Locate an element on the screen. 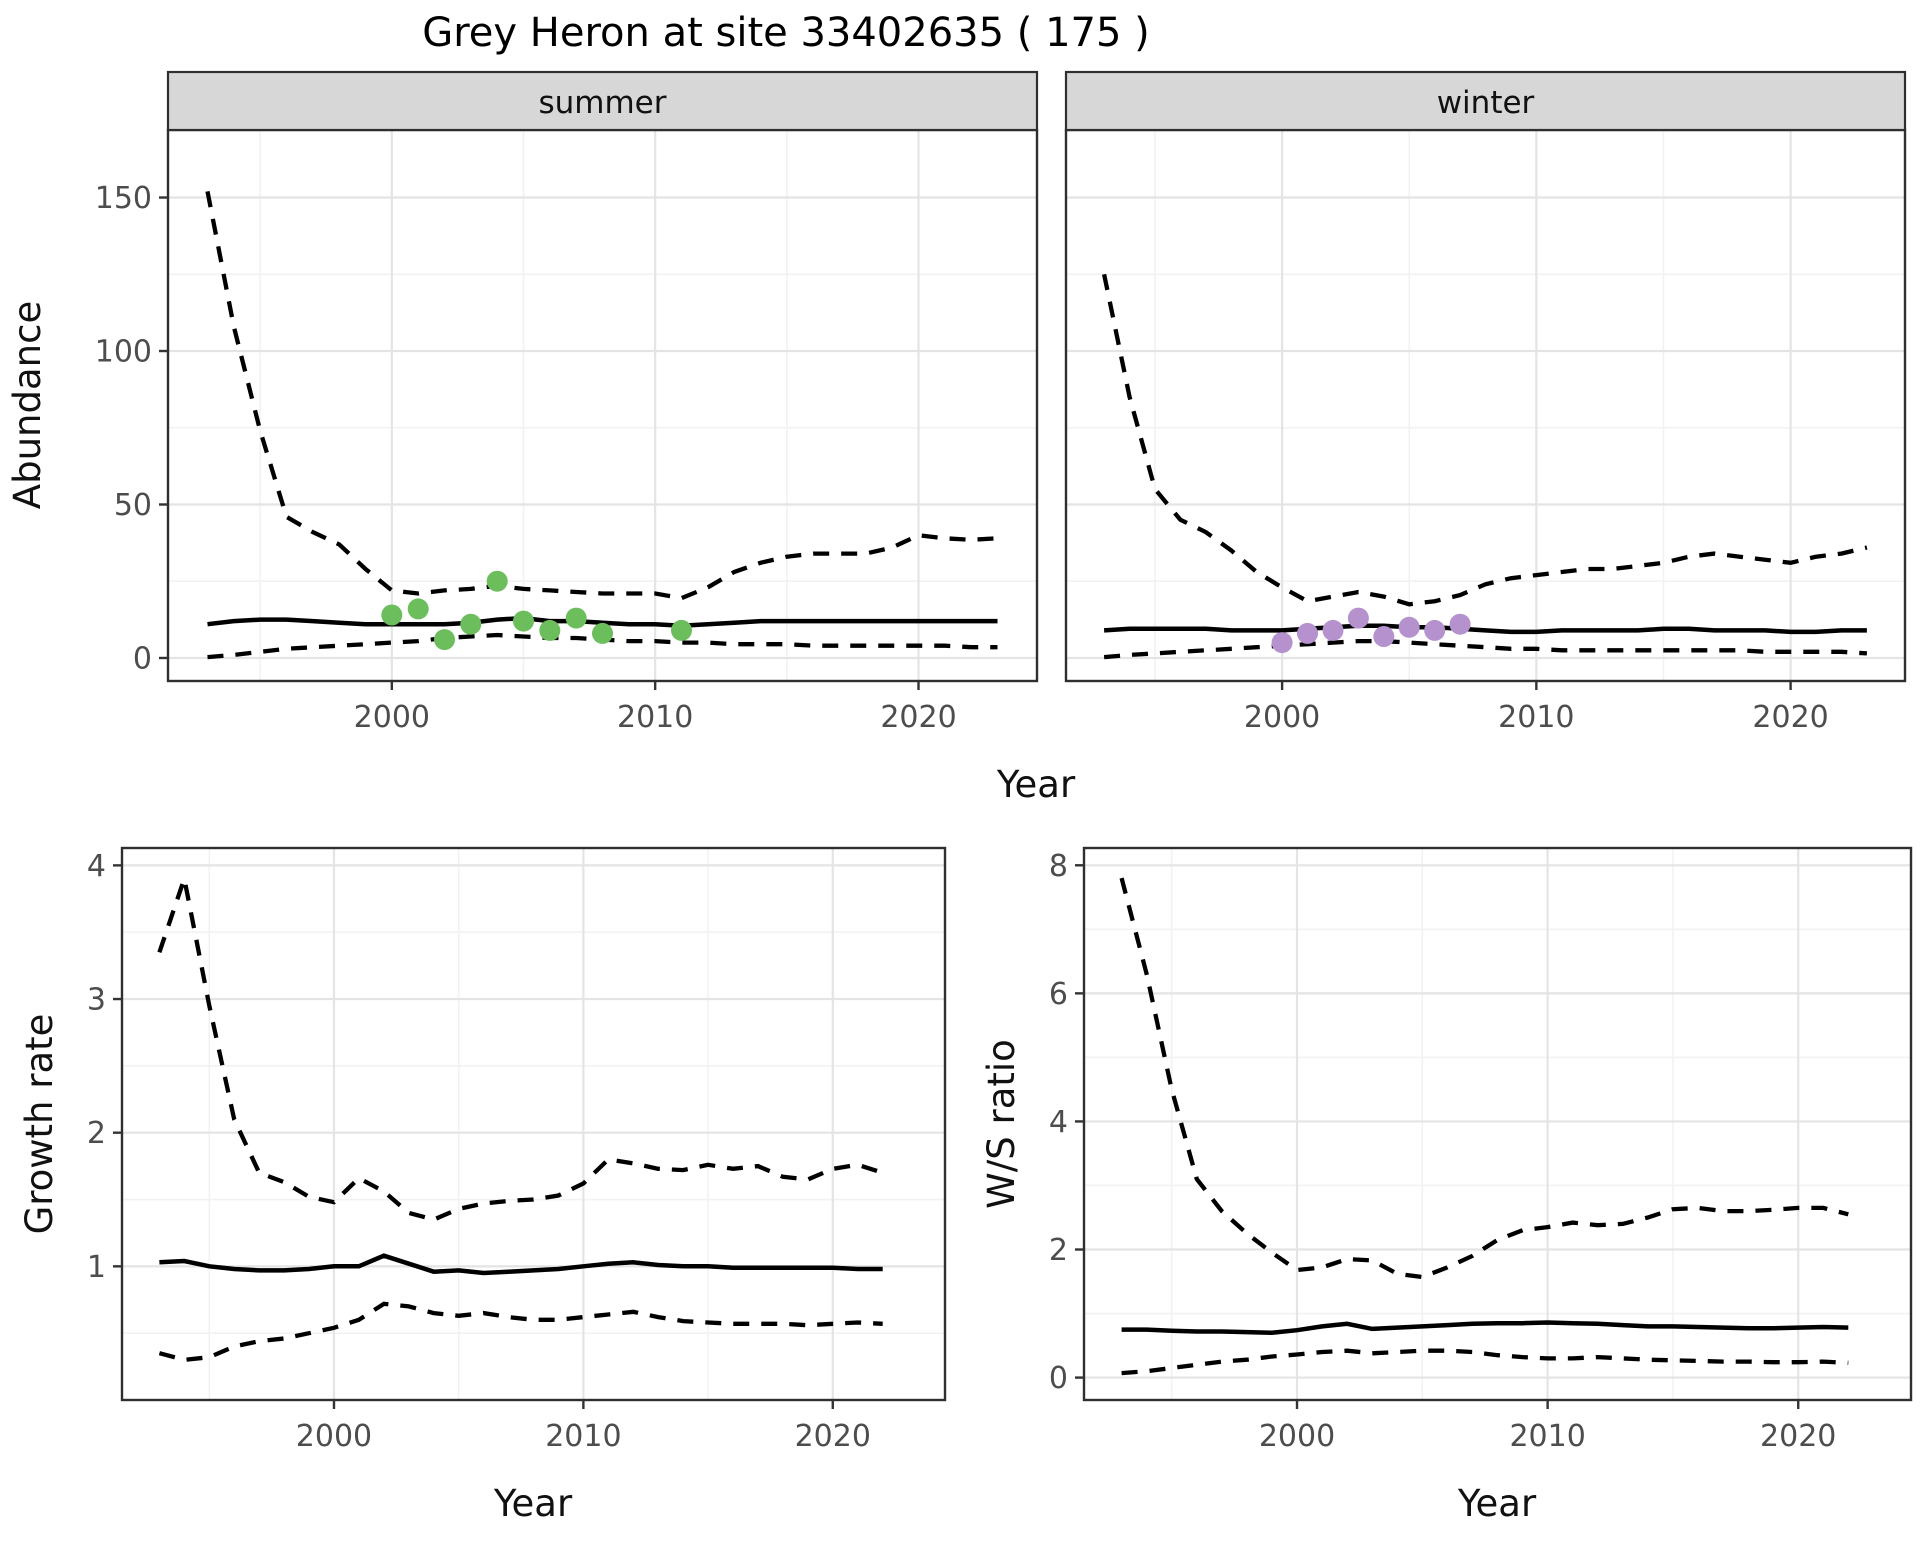 Image resolution: width=1920 pixels, height=1560 pixels. y-axis-title: W/S ratio is located at coordinates (1001, 1124).